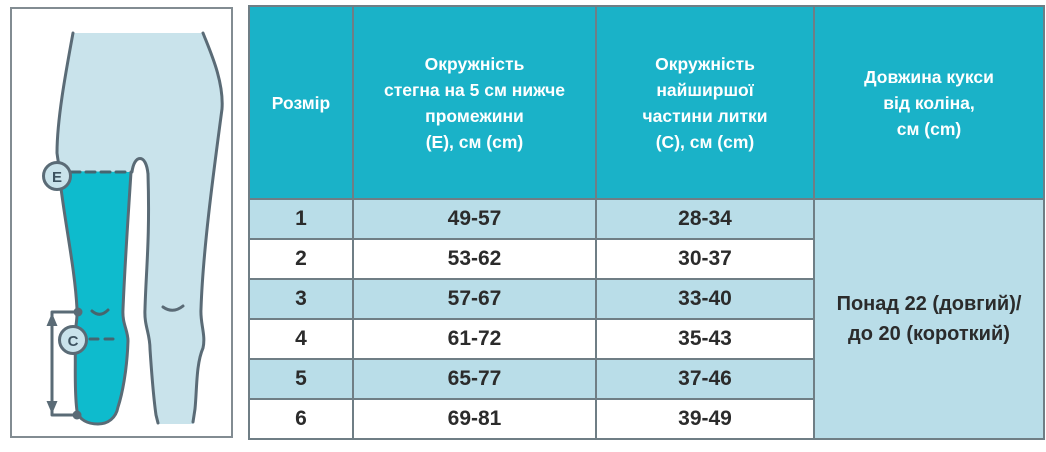 The width and height of the screenshot is (1046, 452). I want to click on marker-e: E, so click(57, 176).